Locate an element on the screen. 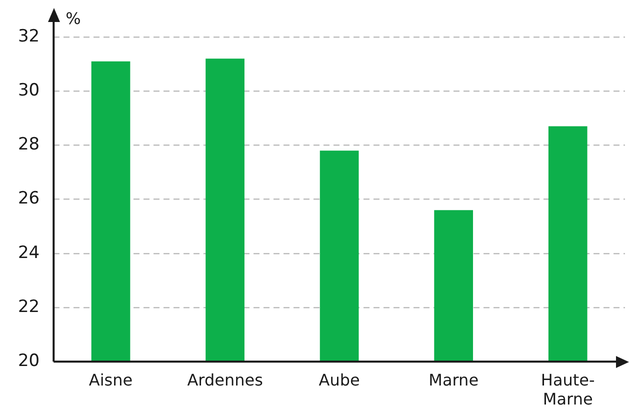 This screenshot has height=420, width=629. x-tick-label: Aube is located at coordinates (339, 380).